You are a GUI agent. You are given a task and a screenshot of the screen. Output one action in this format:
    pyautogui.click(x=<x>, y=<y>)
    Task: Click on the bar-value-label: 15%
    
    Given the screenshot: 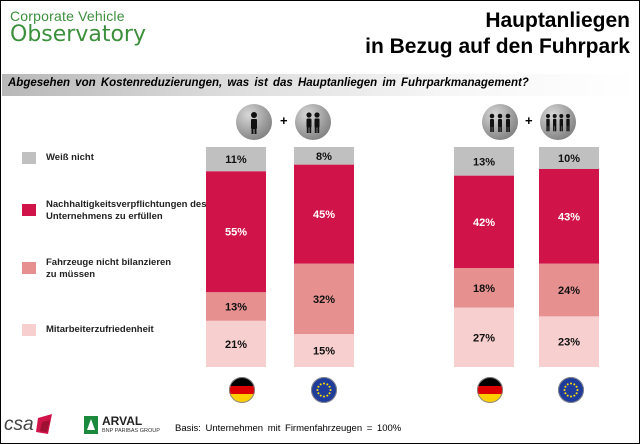 What is the action you would take?
    pyautogui.click(x=324, y=352)
    